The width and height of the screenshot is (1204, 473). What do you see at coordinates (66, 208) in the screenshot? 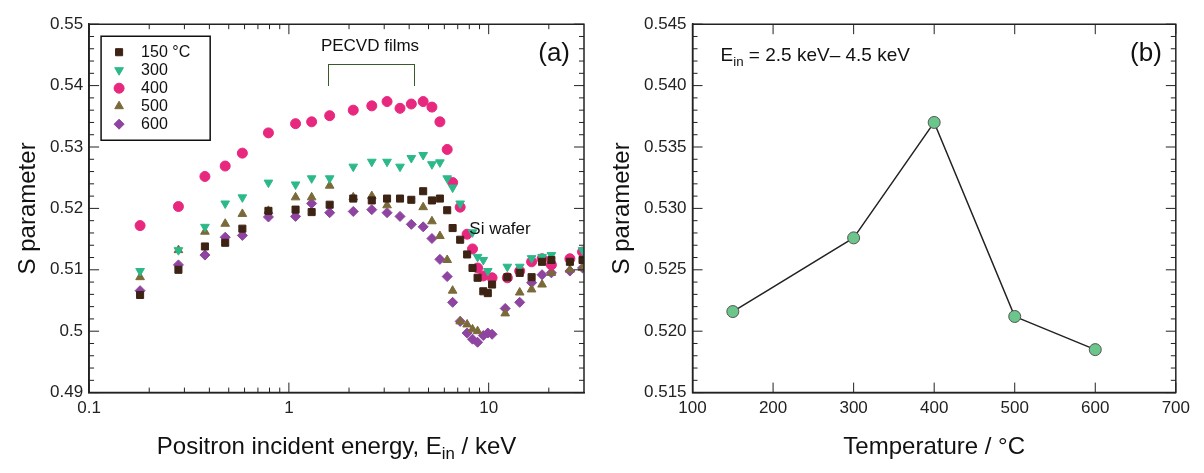
I see `y-tick-label: 0.52` at bounding box center [66, 208].